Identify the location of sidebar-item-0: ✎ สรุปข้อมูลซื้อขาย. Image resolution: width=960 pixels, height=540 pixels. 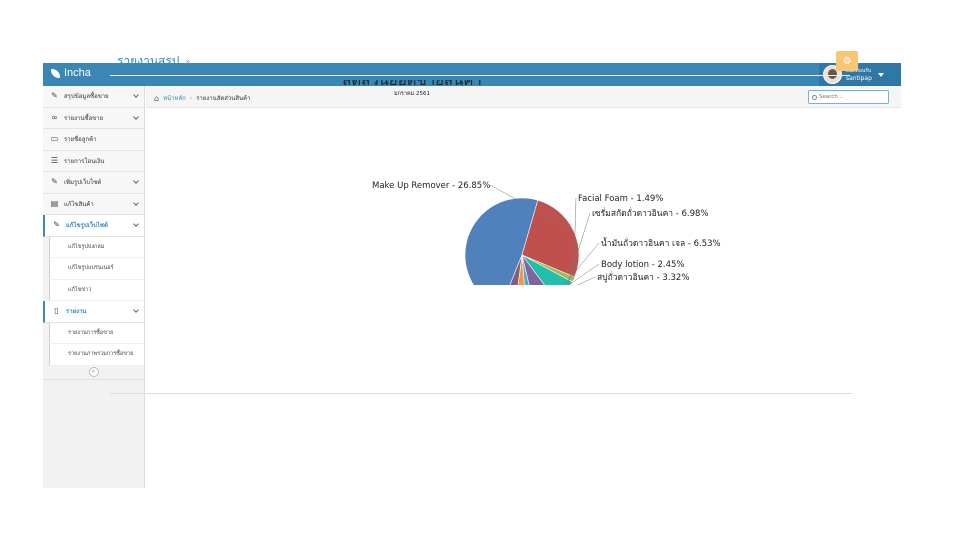
(93, 97).